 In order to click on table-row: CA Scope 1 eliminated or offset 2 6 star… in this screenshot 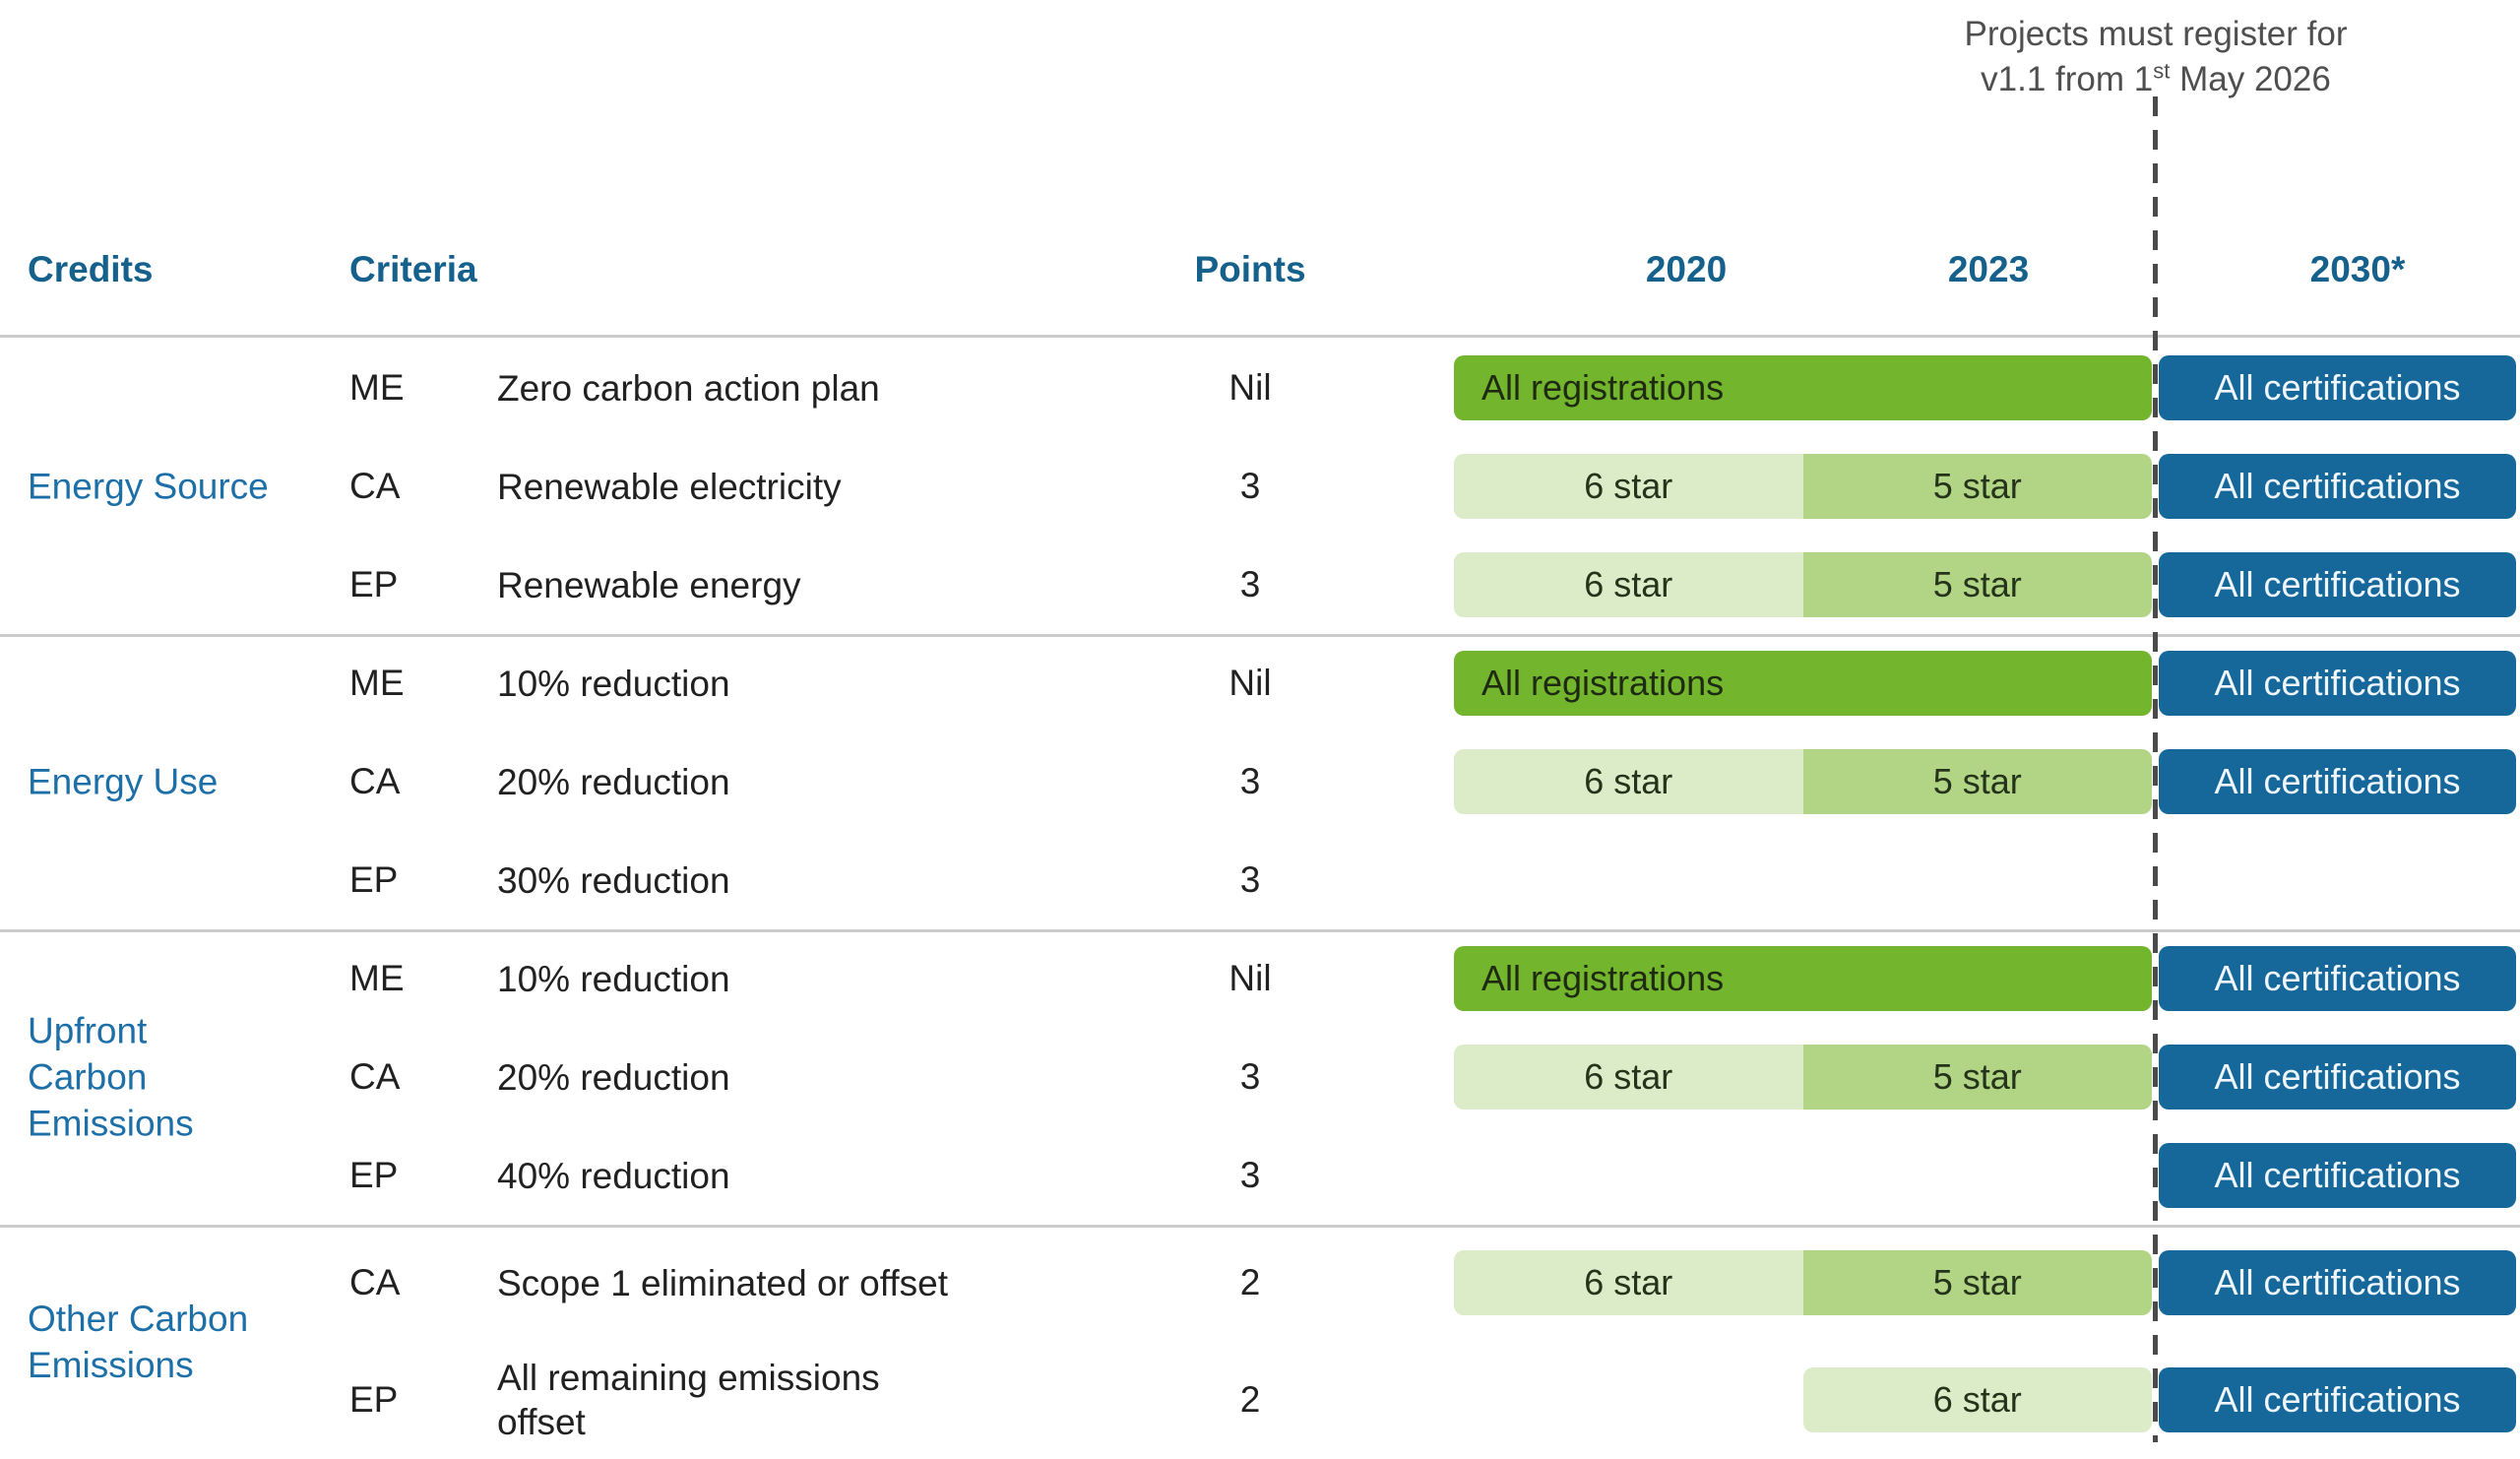, I will do `click(1260, 1283)`.